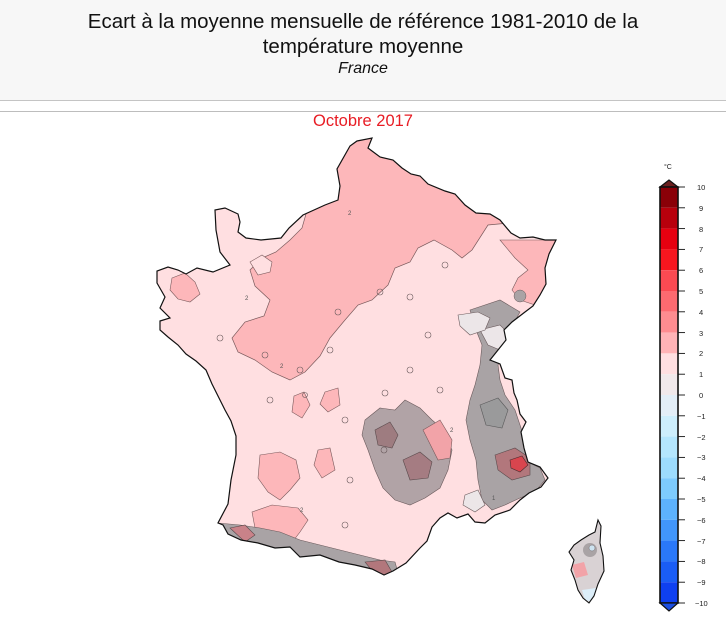  What do you see at coordinates (701, 354) in the screenshot?
I see `tick-label: 2` at bounding box center [701, 354].